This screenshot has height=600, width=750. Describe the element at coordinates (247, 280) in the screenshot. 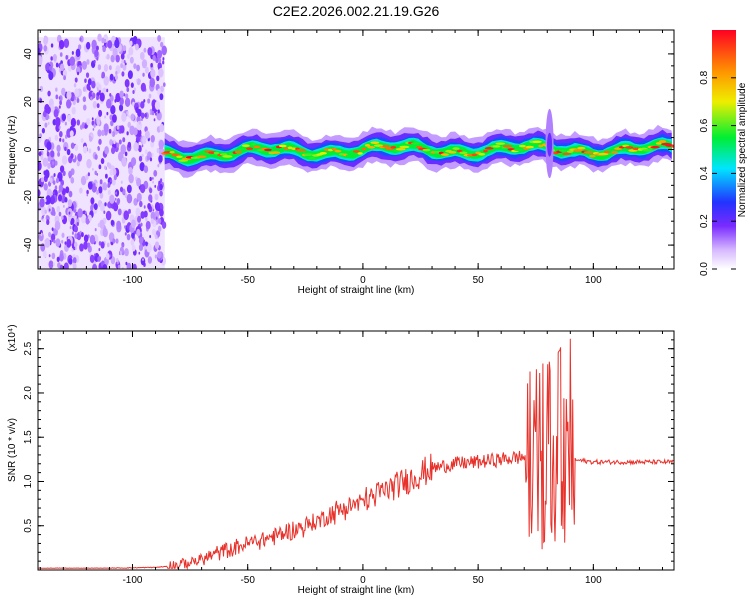

I see `x-tick-label: -50` at that location.